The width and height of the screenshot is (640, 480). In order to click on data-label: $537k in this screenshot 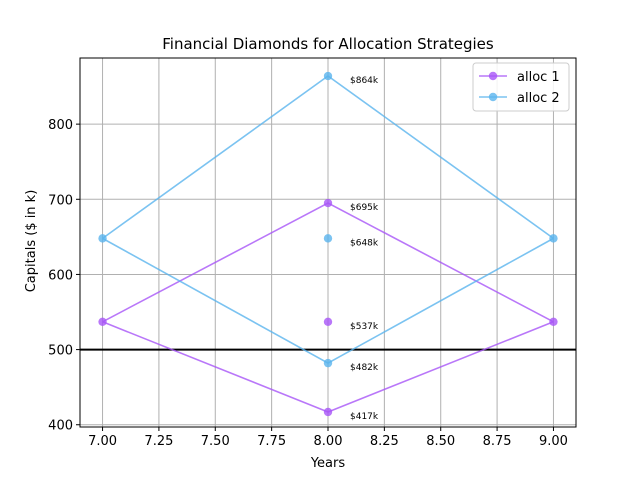, I will do `click(364, 327)`.